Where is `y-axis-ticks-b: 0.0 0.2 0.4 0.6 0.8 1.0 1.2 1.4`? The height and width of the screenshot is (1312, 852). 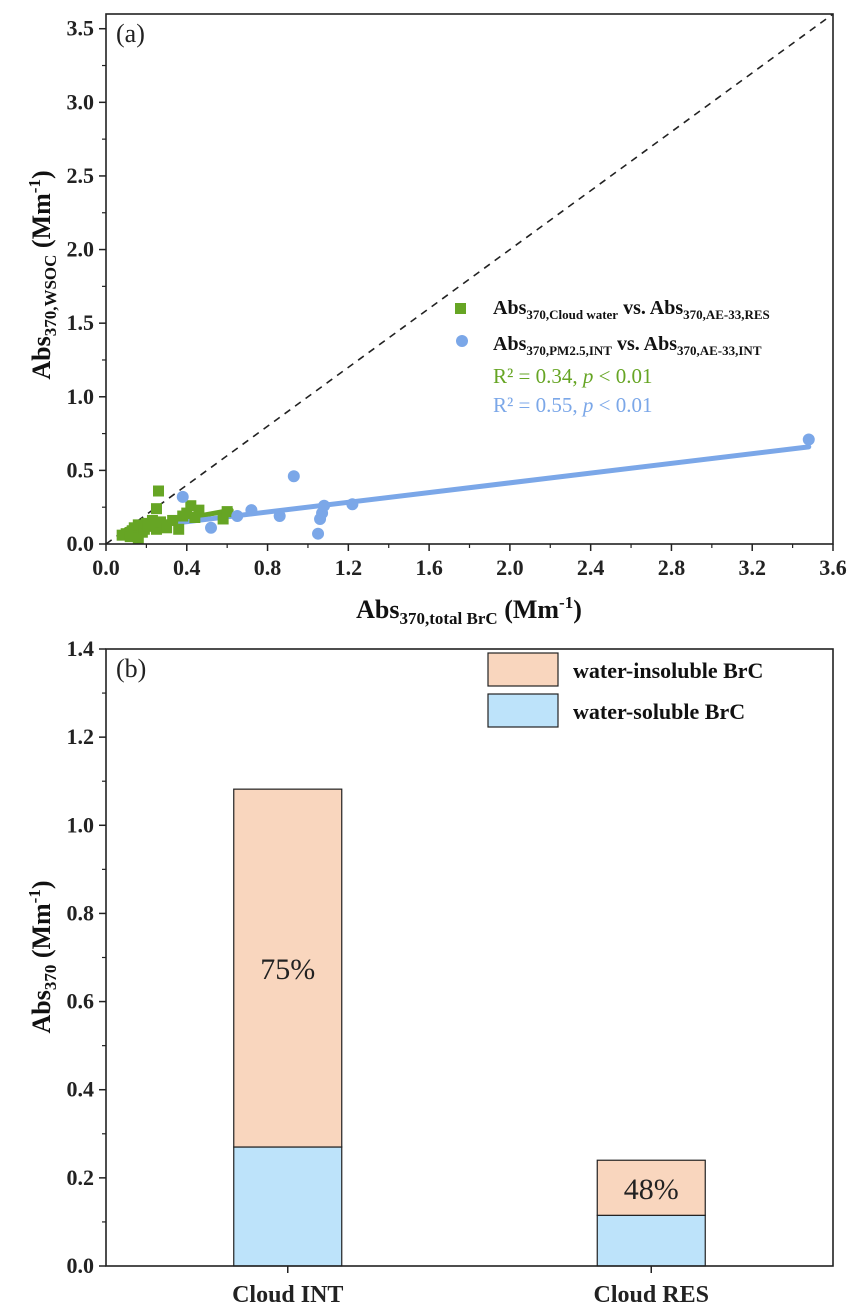
y-axis-ticks-b: 0.0 0.2 0.4 0.6 0.8 1.0 1.2 1.4 is located at coordinates (86, 957).